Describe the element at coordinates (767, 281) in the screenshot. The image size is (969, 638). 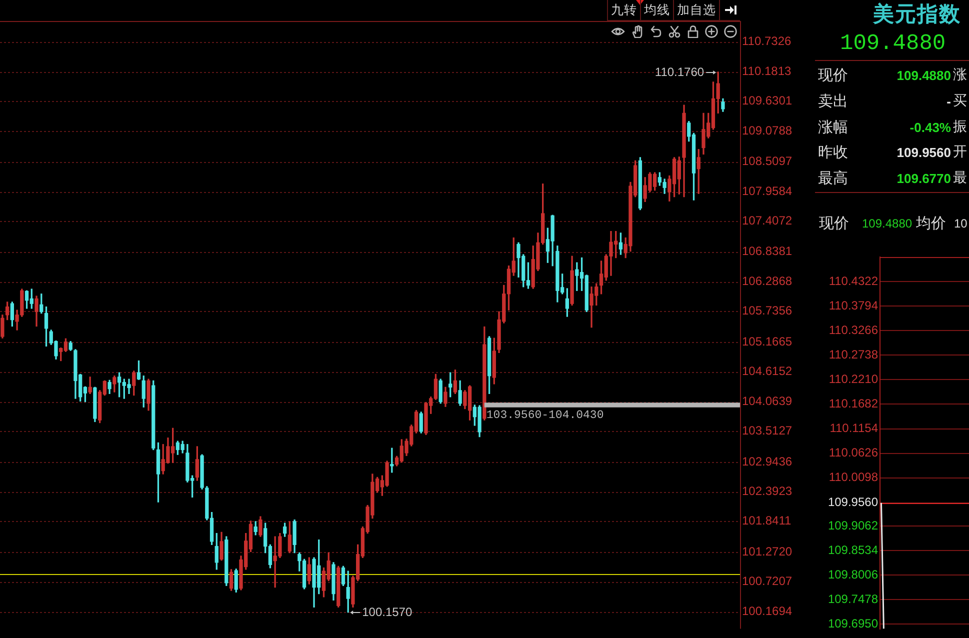
I see `y-tick-label: 106.2868` at that location.